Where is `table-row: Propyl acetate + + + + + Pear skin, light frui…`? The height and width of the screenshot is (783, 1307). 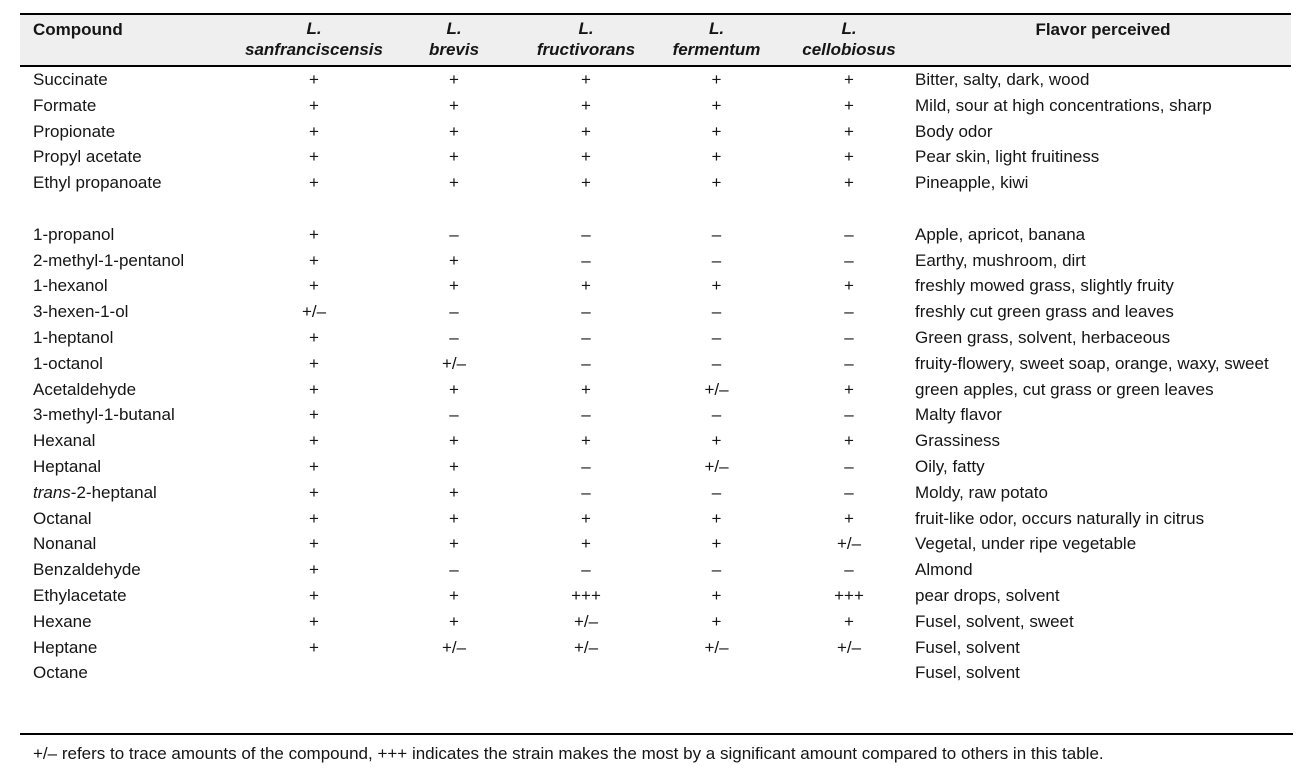 table-row: Propyl acetate + + + + + Pear skin, light frui… is located at coordinates (655, 157).